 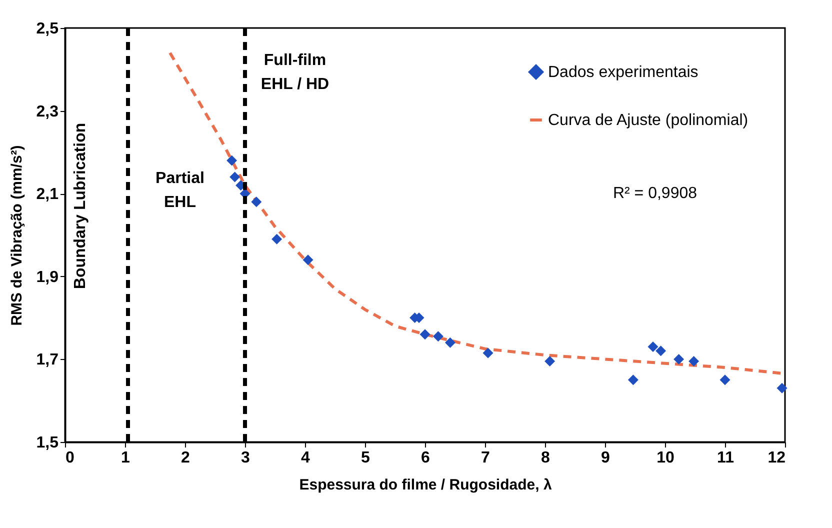 What do you see at coordinates (365, 458) in the screenshot?
I see `x-tick-label: 5` at bounding box center [365, 458].